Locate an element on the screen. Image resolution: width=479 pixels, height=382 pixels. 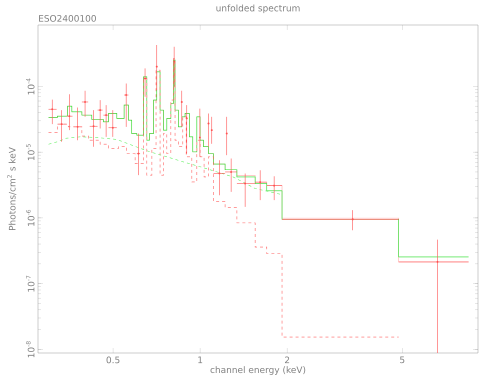
y-tick-label: 10$^{-4}$ is located at coordinates (30, 86).